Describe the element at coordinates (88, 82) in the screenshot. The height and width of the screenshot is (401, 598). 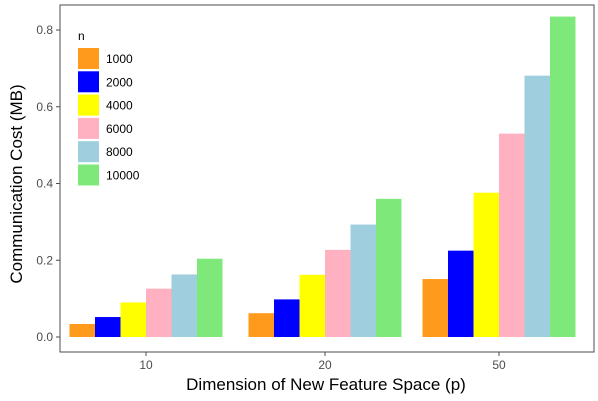
I see `legend-key-2000` at that location.